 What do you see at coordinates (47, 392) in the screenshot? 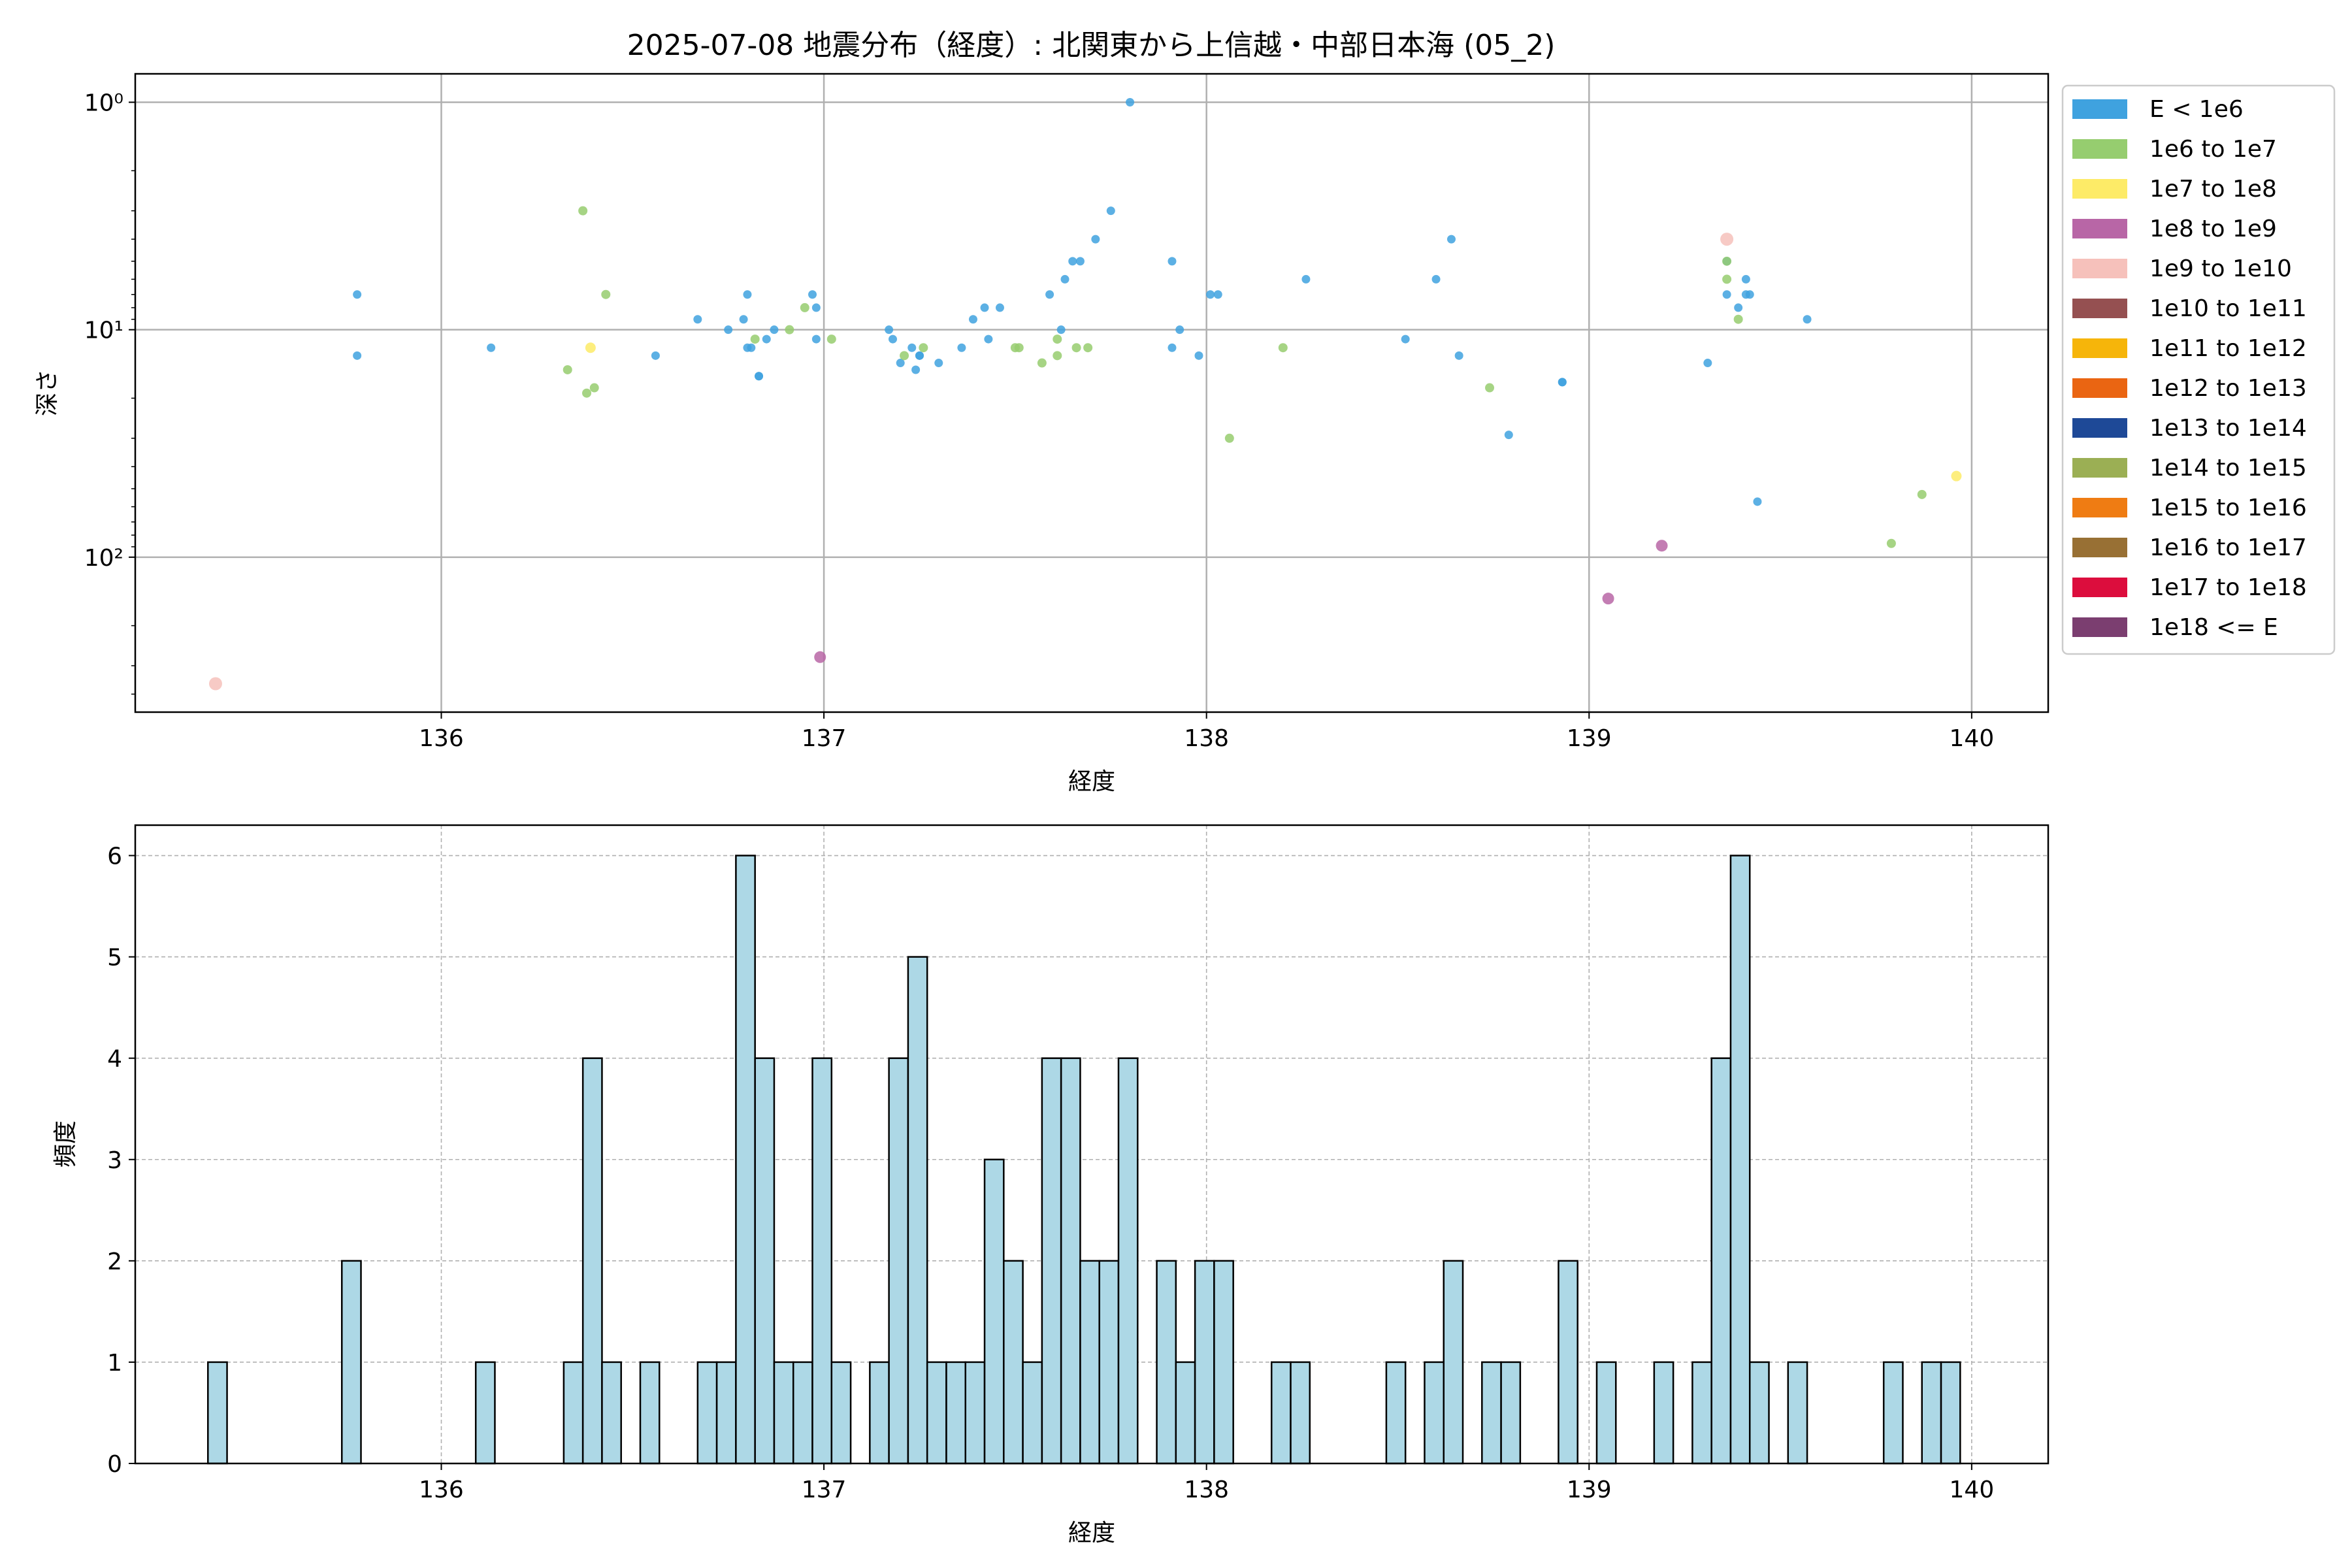
I see `scatter-y-axis-label: 深さ` at bounding box center [47, 392].